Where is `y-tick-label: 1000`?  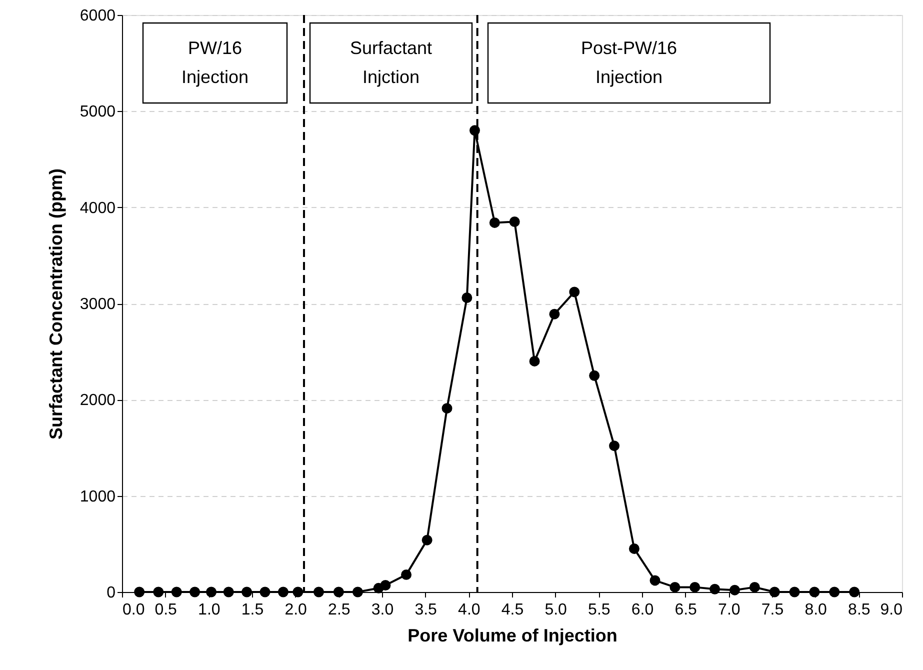
y-tick-label: 1000 is located at coordinates (98, 497).